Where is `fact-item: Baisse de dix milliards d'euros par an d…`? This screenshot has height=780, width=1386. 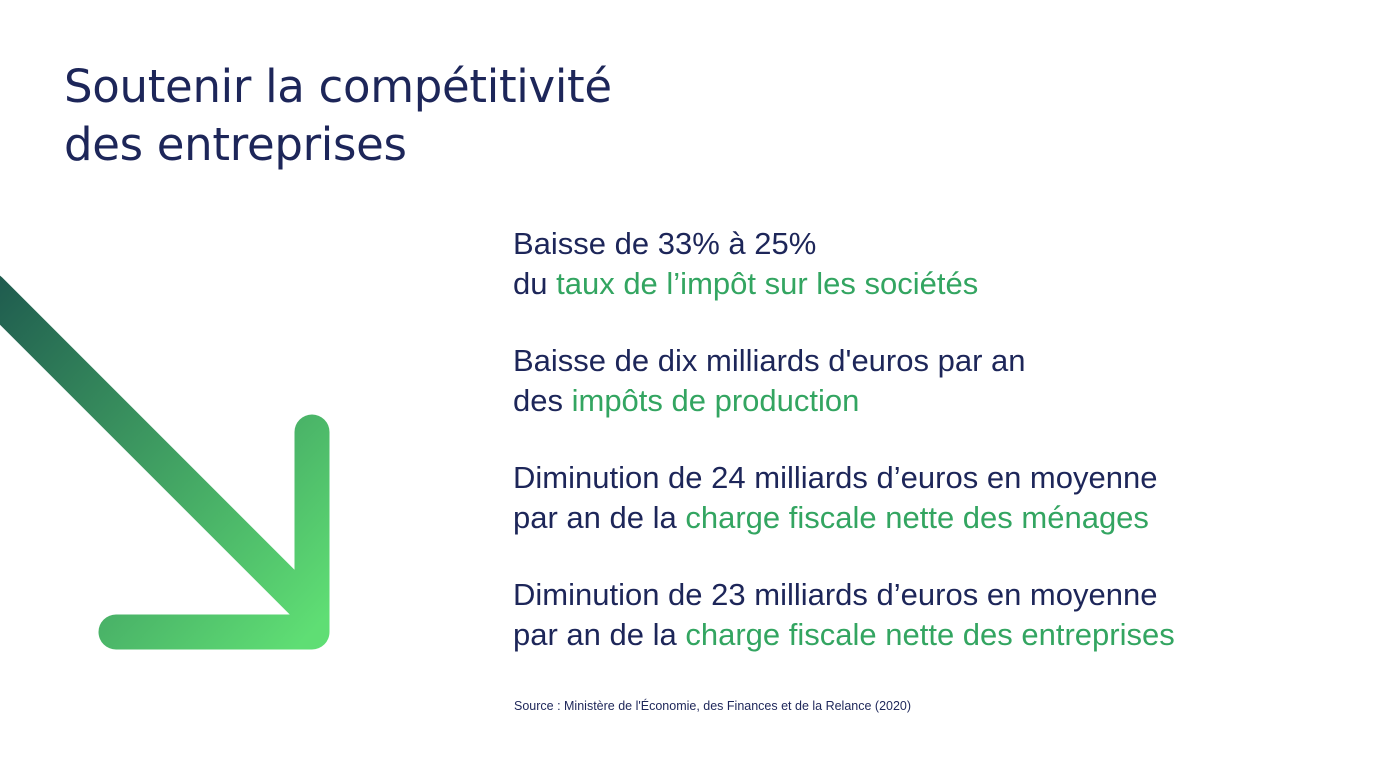
fact-item: Baisse de dix milliards d'euros par an d… is located at coordinates (933, 381).